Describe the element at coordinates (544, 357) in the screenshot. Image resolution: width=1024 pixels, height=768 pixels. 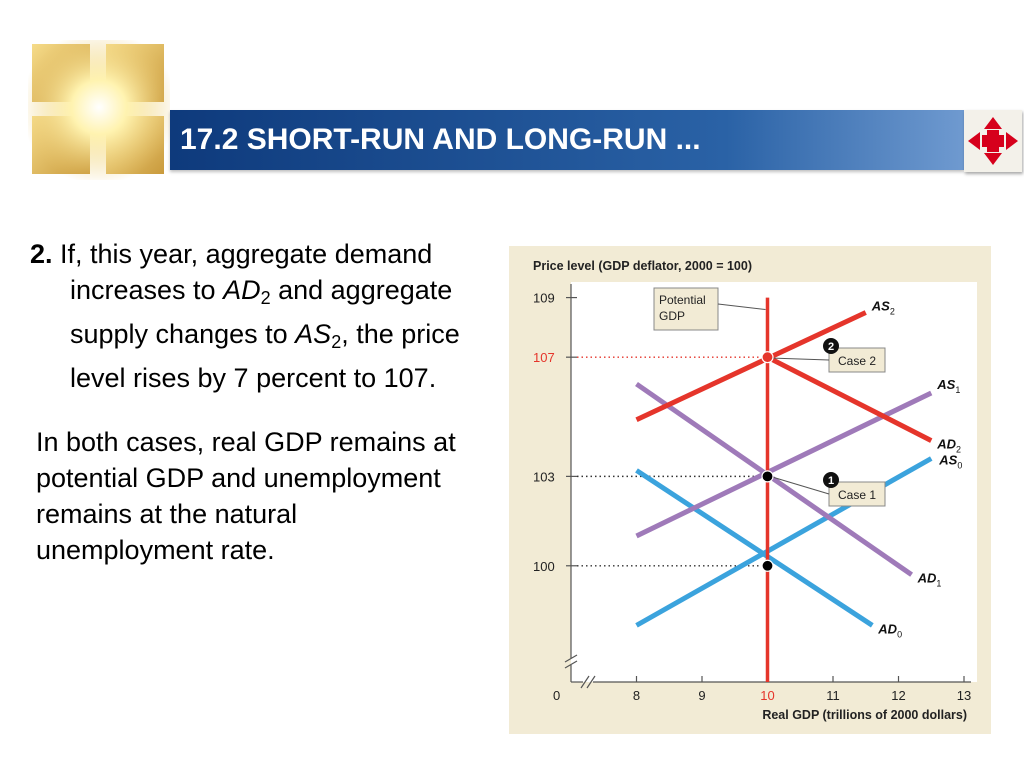
I see `y-tick-label: 107` at that location.